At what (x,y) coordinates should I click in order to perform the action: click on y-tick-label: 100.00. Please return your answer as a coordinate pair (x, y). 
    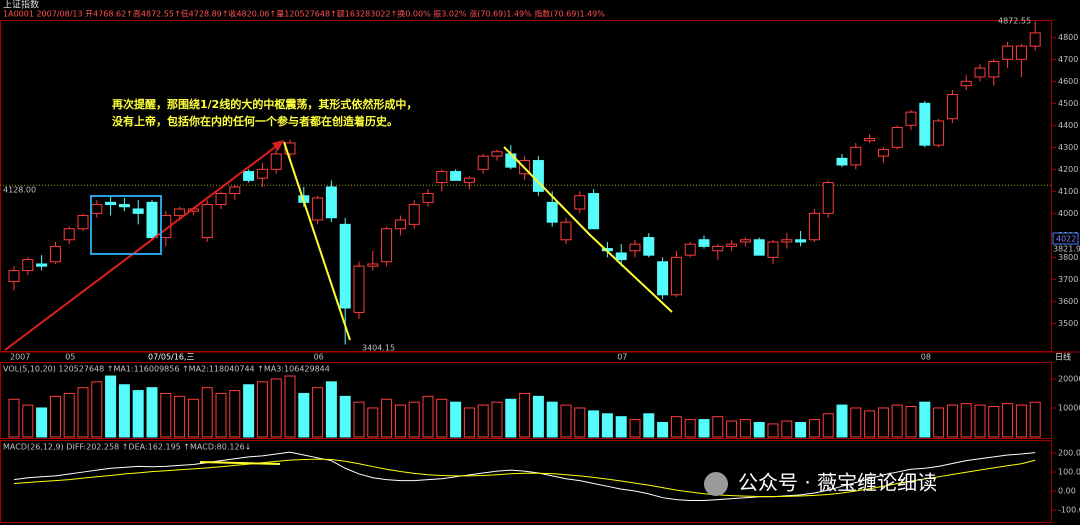
    Looking at the image, I should click on (1069, 472).